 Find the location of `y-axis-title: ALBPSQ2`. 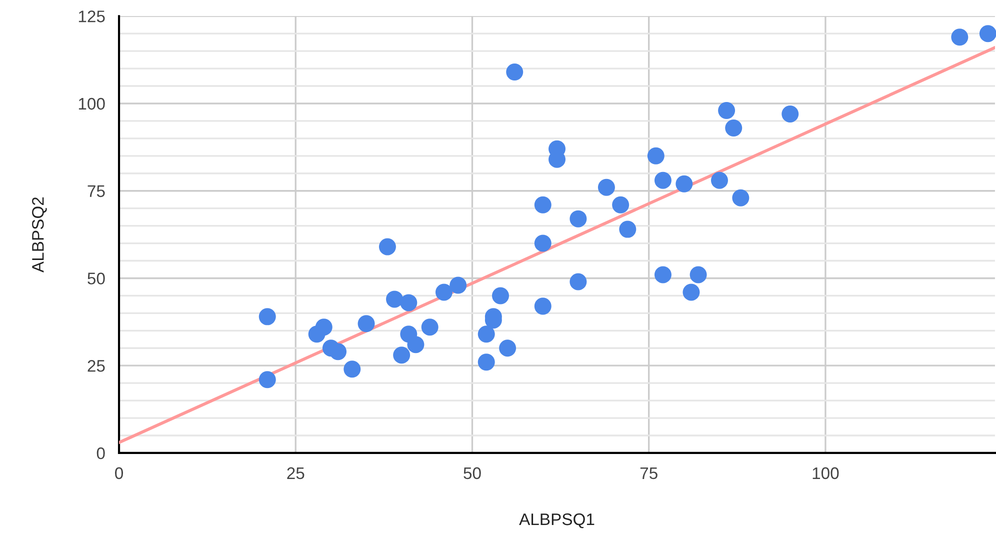

y-axis-title: ALBPSQ2 is located at coordinates (39, 234).